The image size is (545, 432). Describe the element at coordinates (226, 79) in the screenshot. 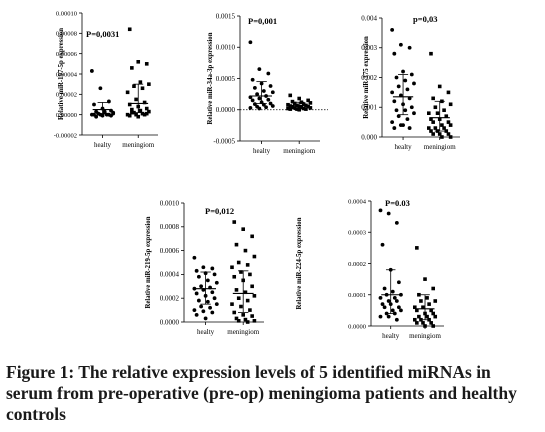

I see `y-tick-label: 0.0005` at that location.